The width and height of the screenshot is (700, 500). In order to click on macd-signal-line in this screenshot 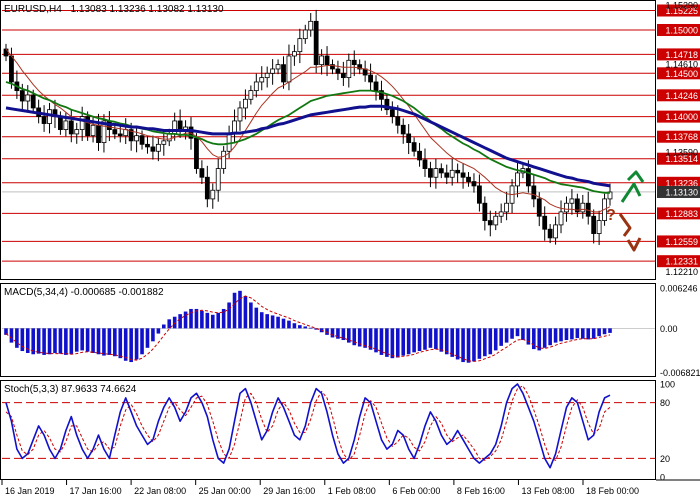, I will do `click(308, 328)`.